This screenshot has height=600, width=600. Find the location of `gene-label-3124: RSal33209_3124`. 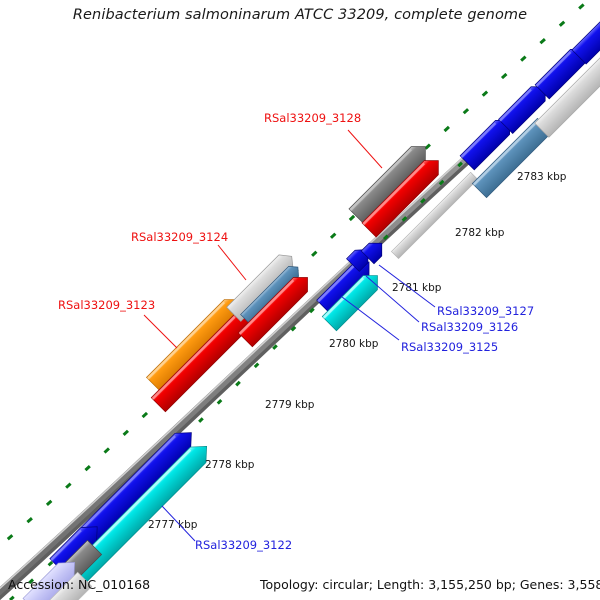

gene-label-3124: RSal33209_3124 is located at coordinates (179, 237).